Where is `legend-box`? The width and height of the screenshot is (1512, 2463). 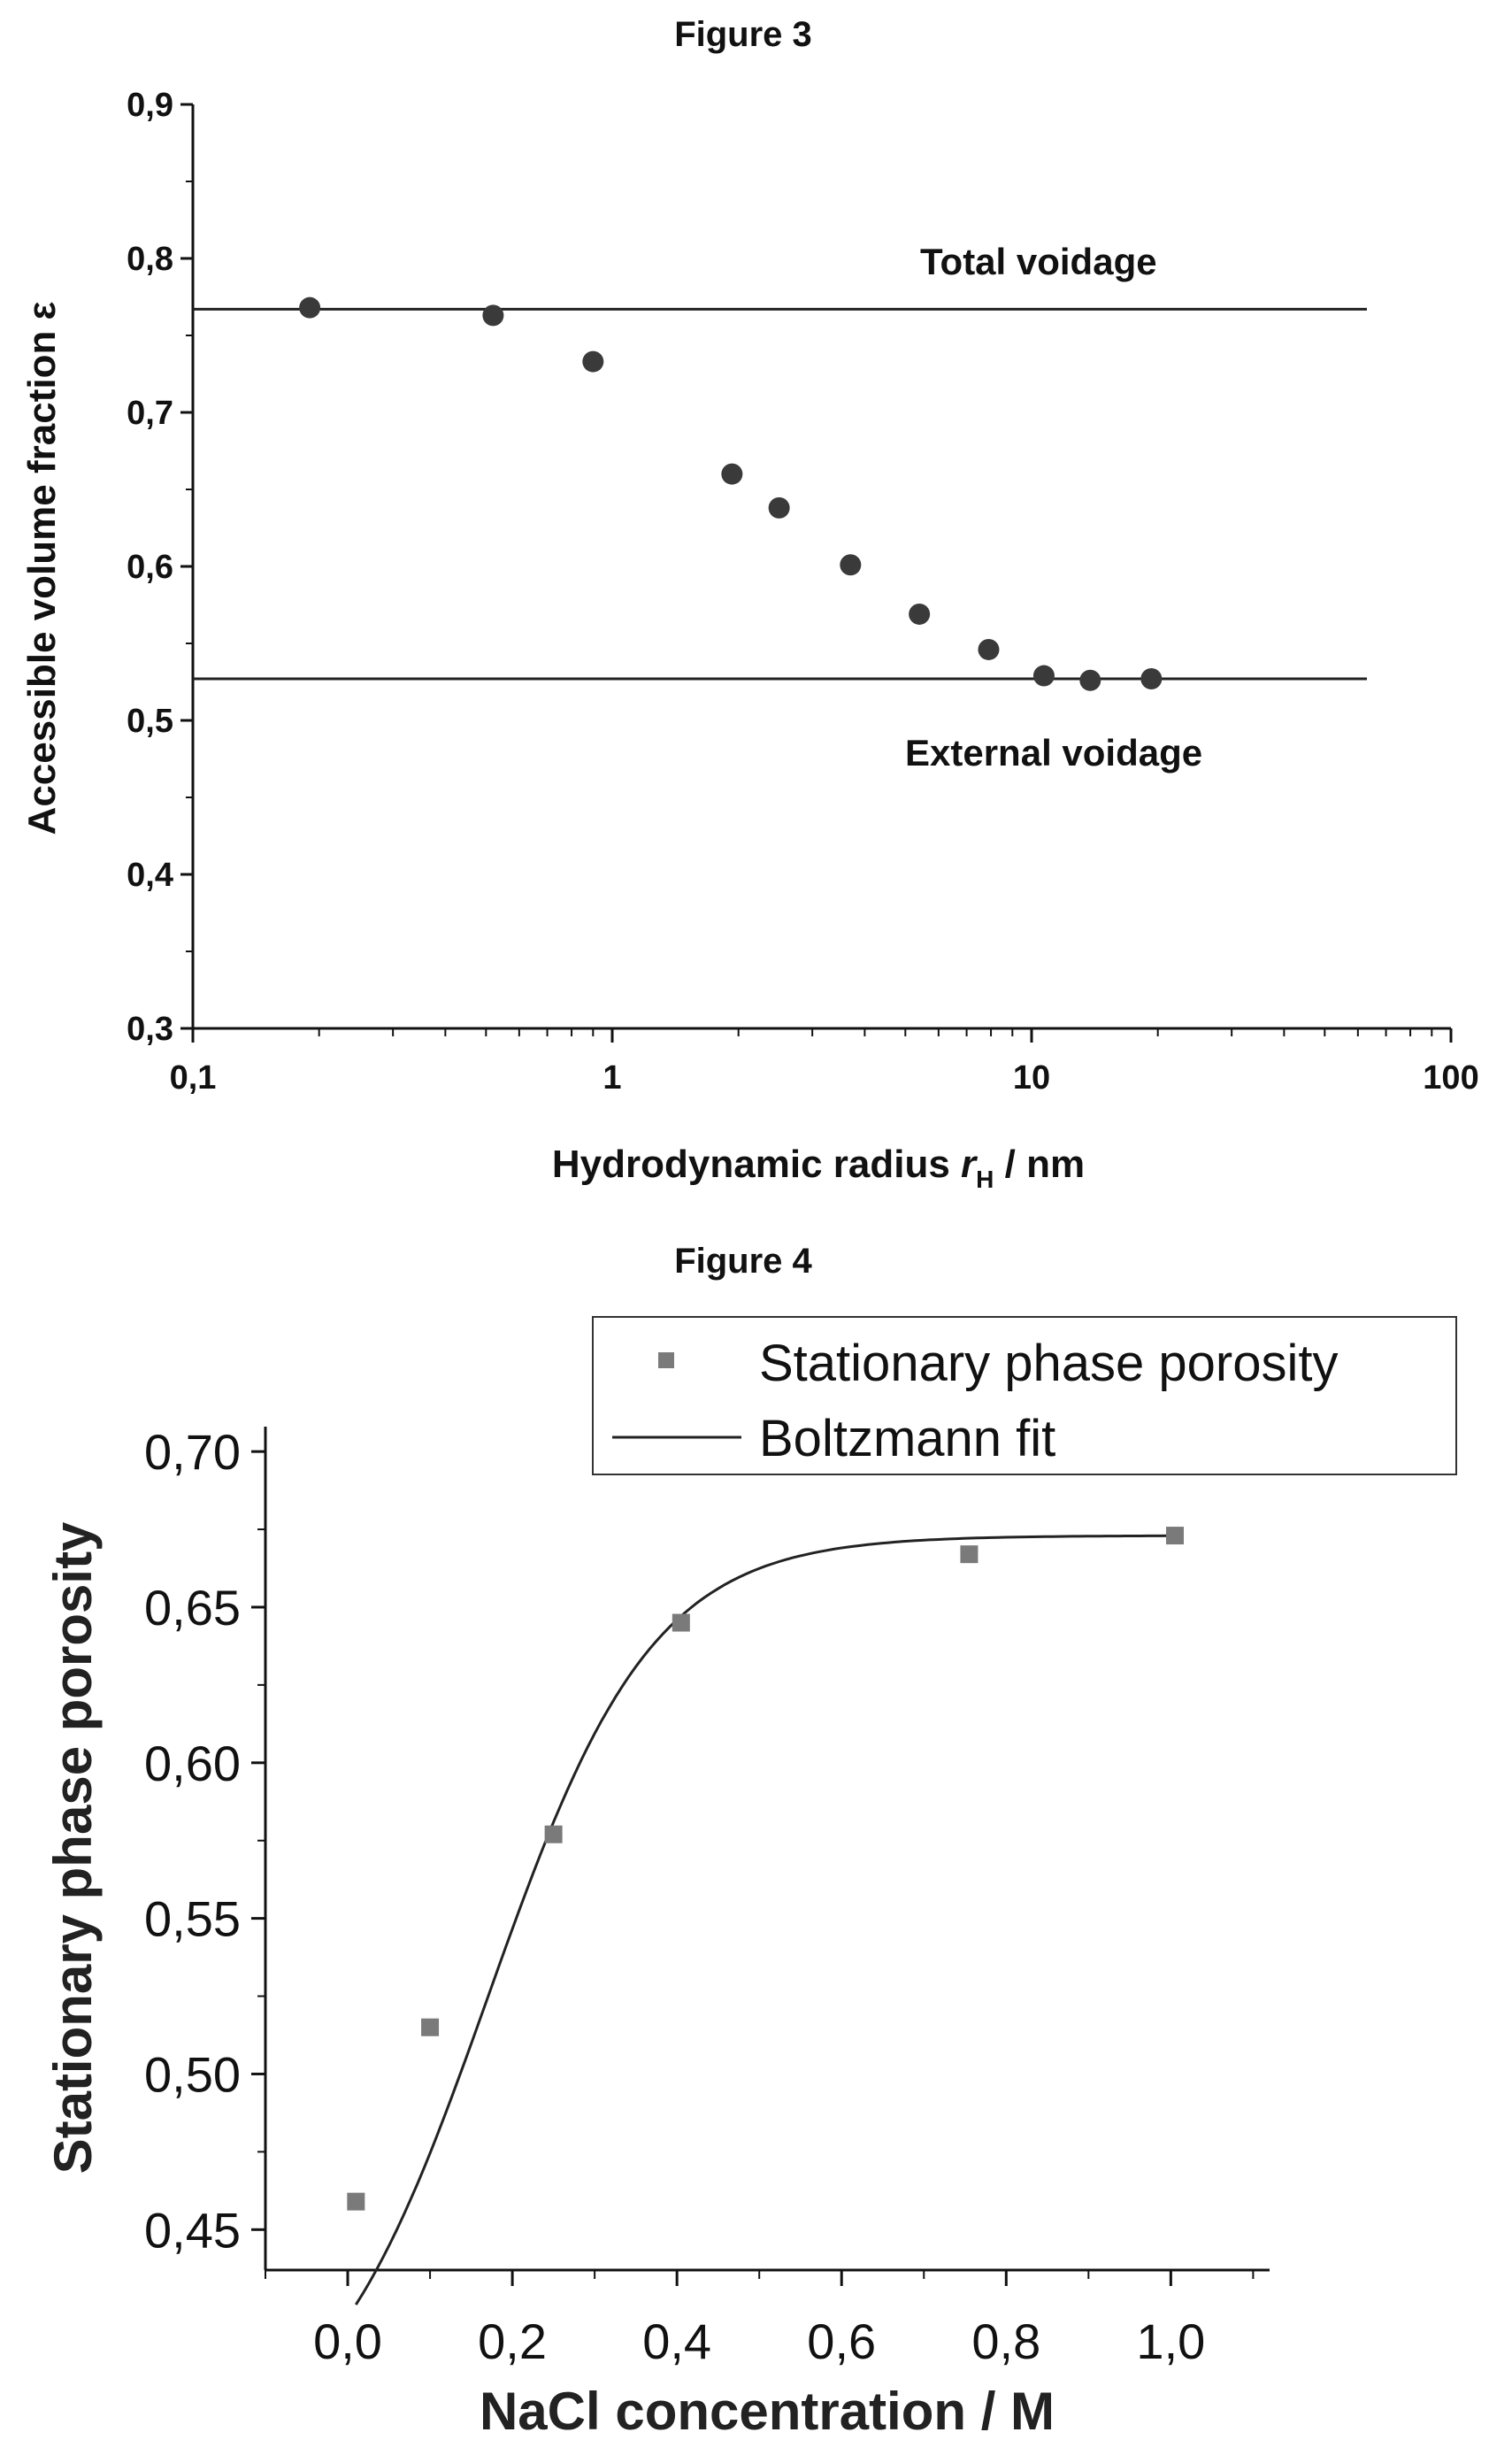 legend-box is located at coordinates (1024, 1395).